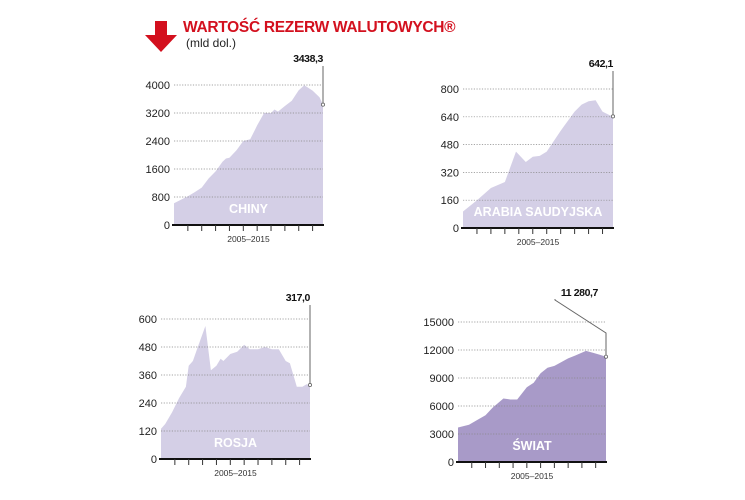  Describe the element at coordinates (148, 320) in the screenshot. I see `y-tick-label: 600` at that location.